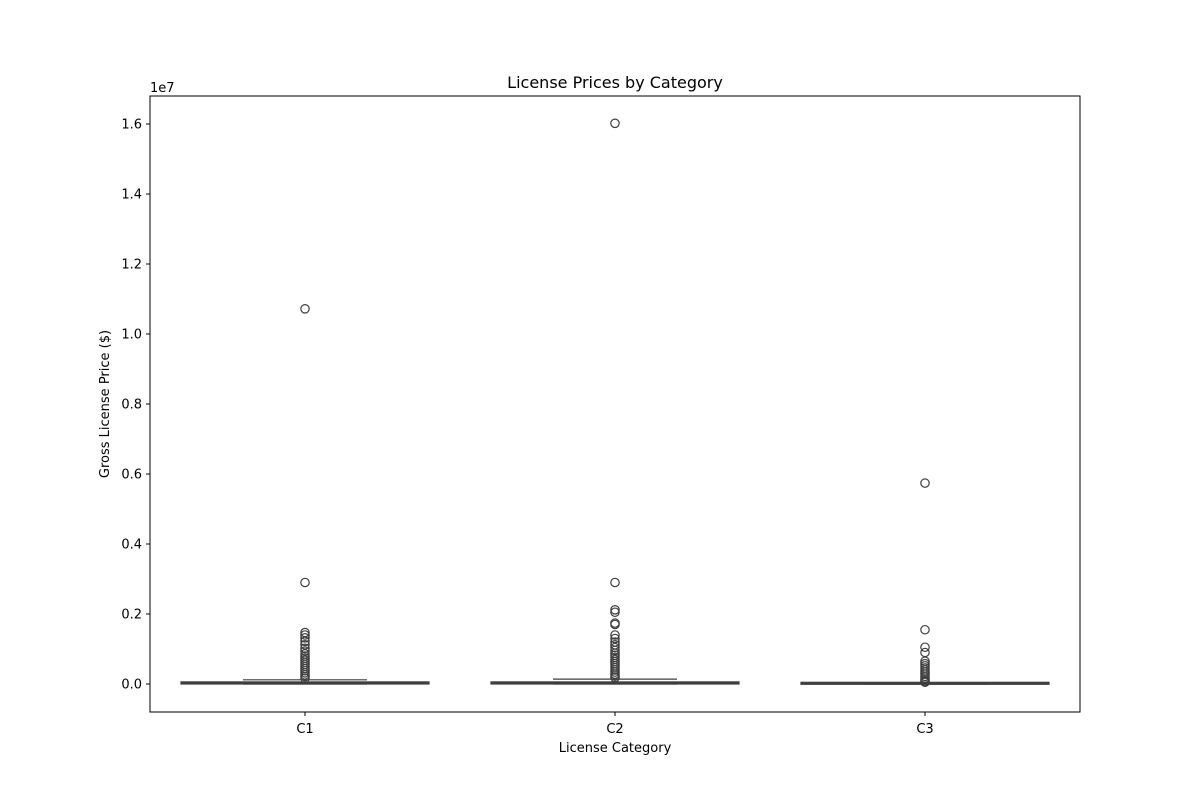 The width and height of the screenshot is (1200, 800). What do you see at coordinates (131, 335) in the screenshot?
I see `y-tick-label: 1.0` at bounding box center [131, 335].